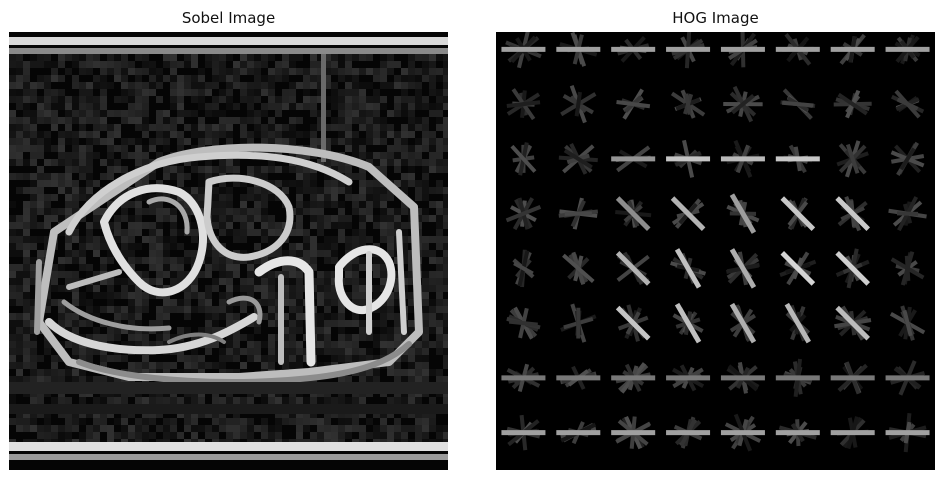  I want to click on sobel-image-title: Sobel Image, so click(228, 18).